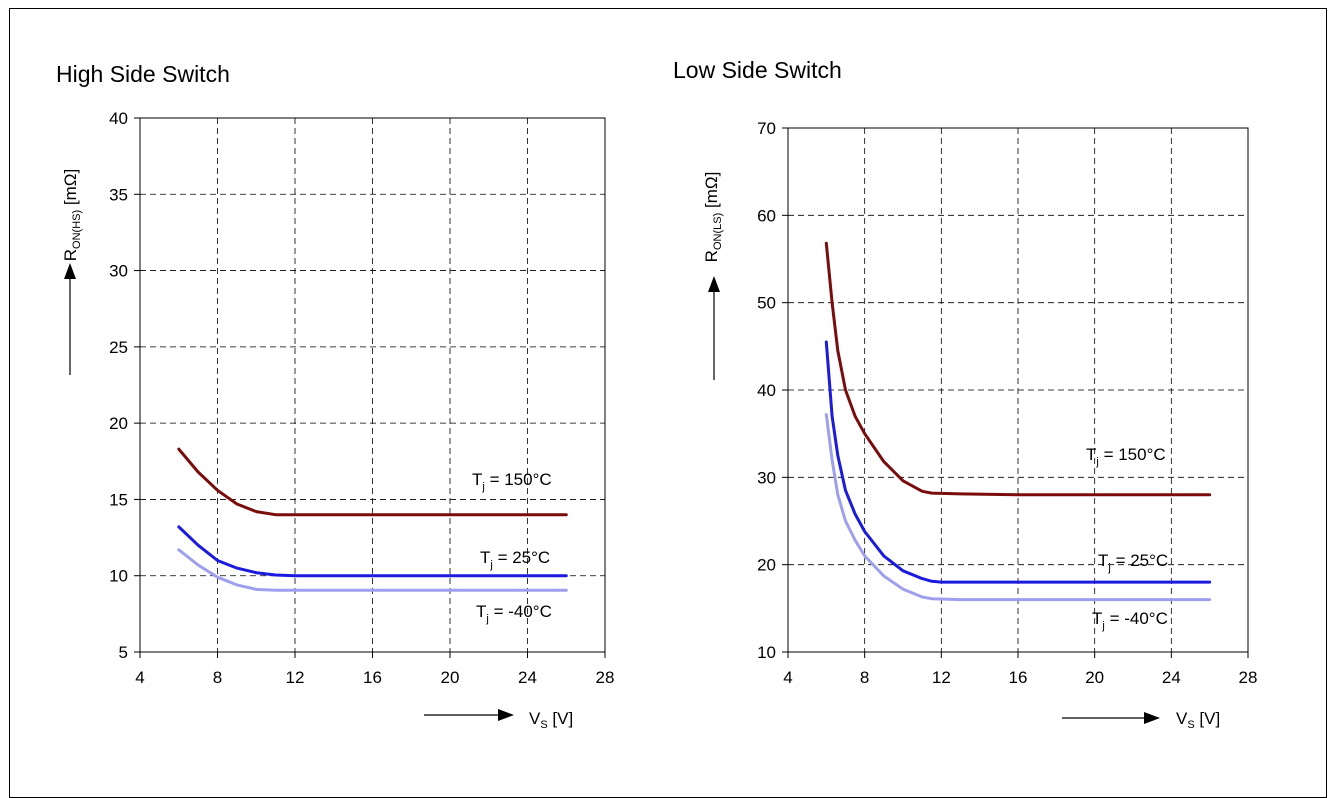 This screenshot has width=1332, height=798. I want to click on y-tick-label: 50, so click(766, 303).